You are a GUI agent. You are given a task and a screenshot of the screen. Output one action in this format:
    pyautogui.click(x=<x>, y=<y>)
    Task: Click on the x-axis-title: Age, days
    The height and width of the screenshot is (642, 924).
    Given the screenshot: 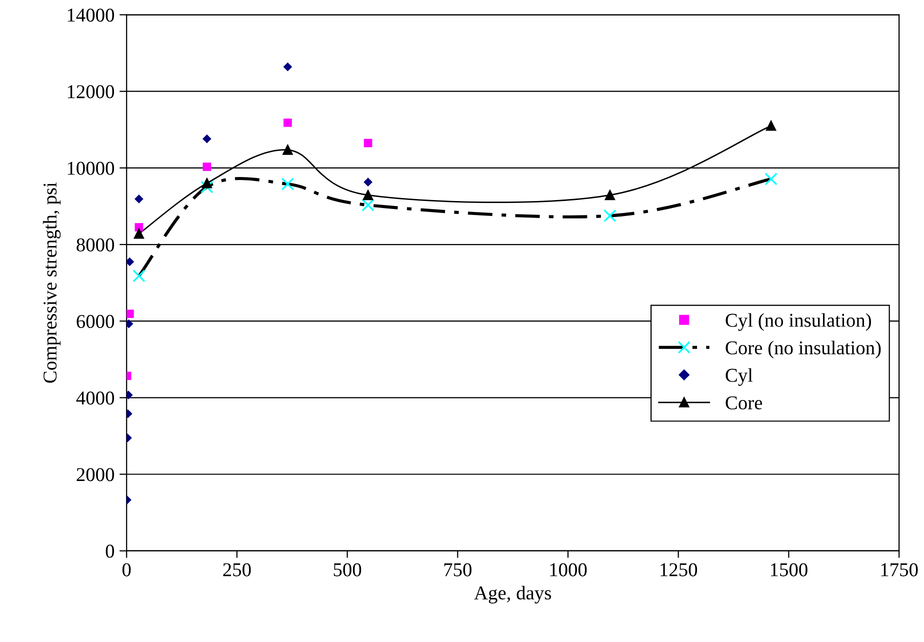 What is the action you would take?
    pyautogui.click(x=512, y=595)
    